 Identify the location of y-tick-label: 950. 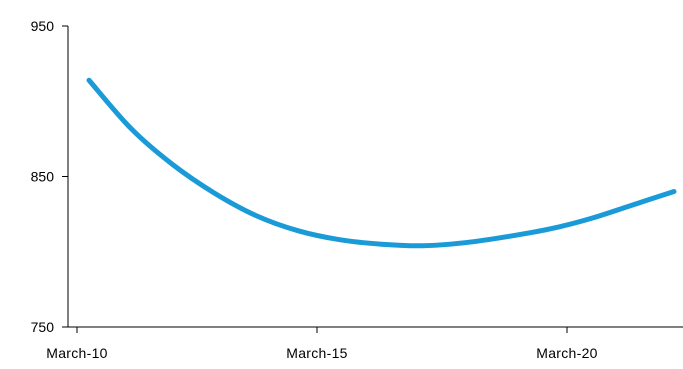
(43, 26).